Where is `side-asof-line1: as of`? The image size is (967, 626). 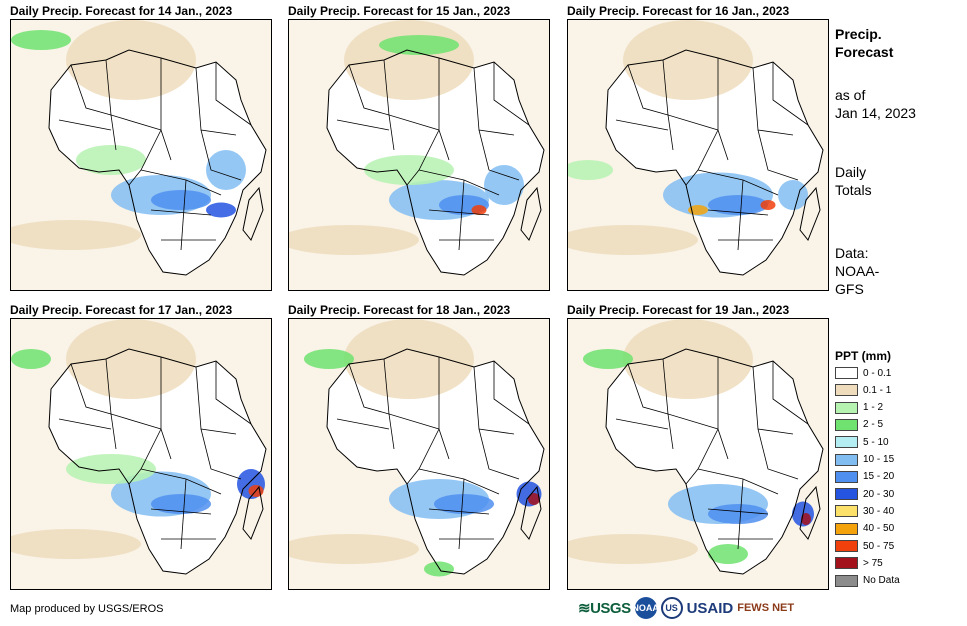 side-asof-line1: as of is located at coordinates (850, 95).